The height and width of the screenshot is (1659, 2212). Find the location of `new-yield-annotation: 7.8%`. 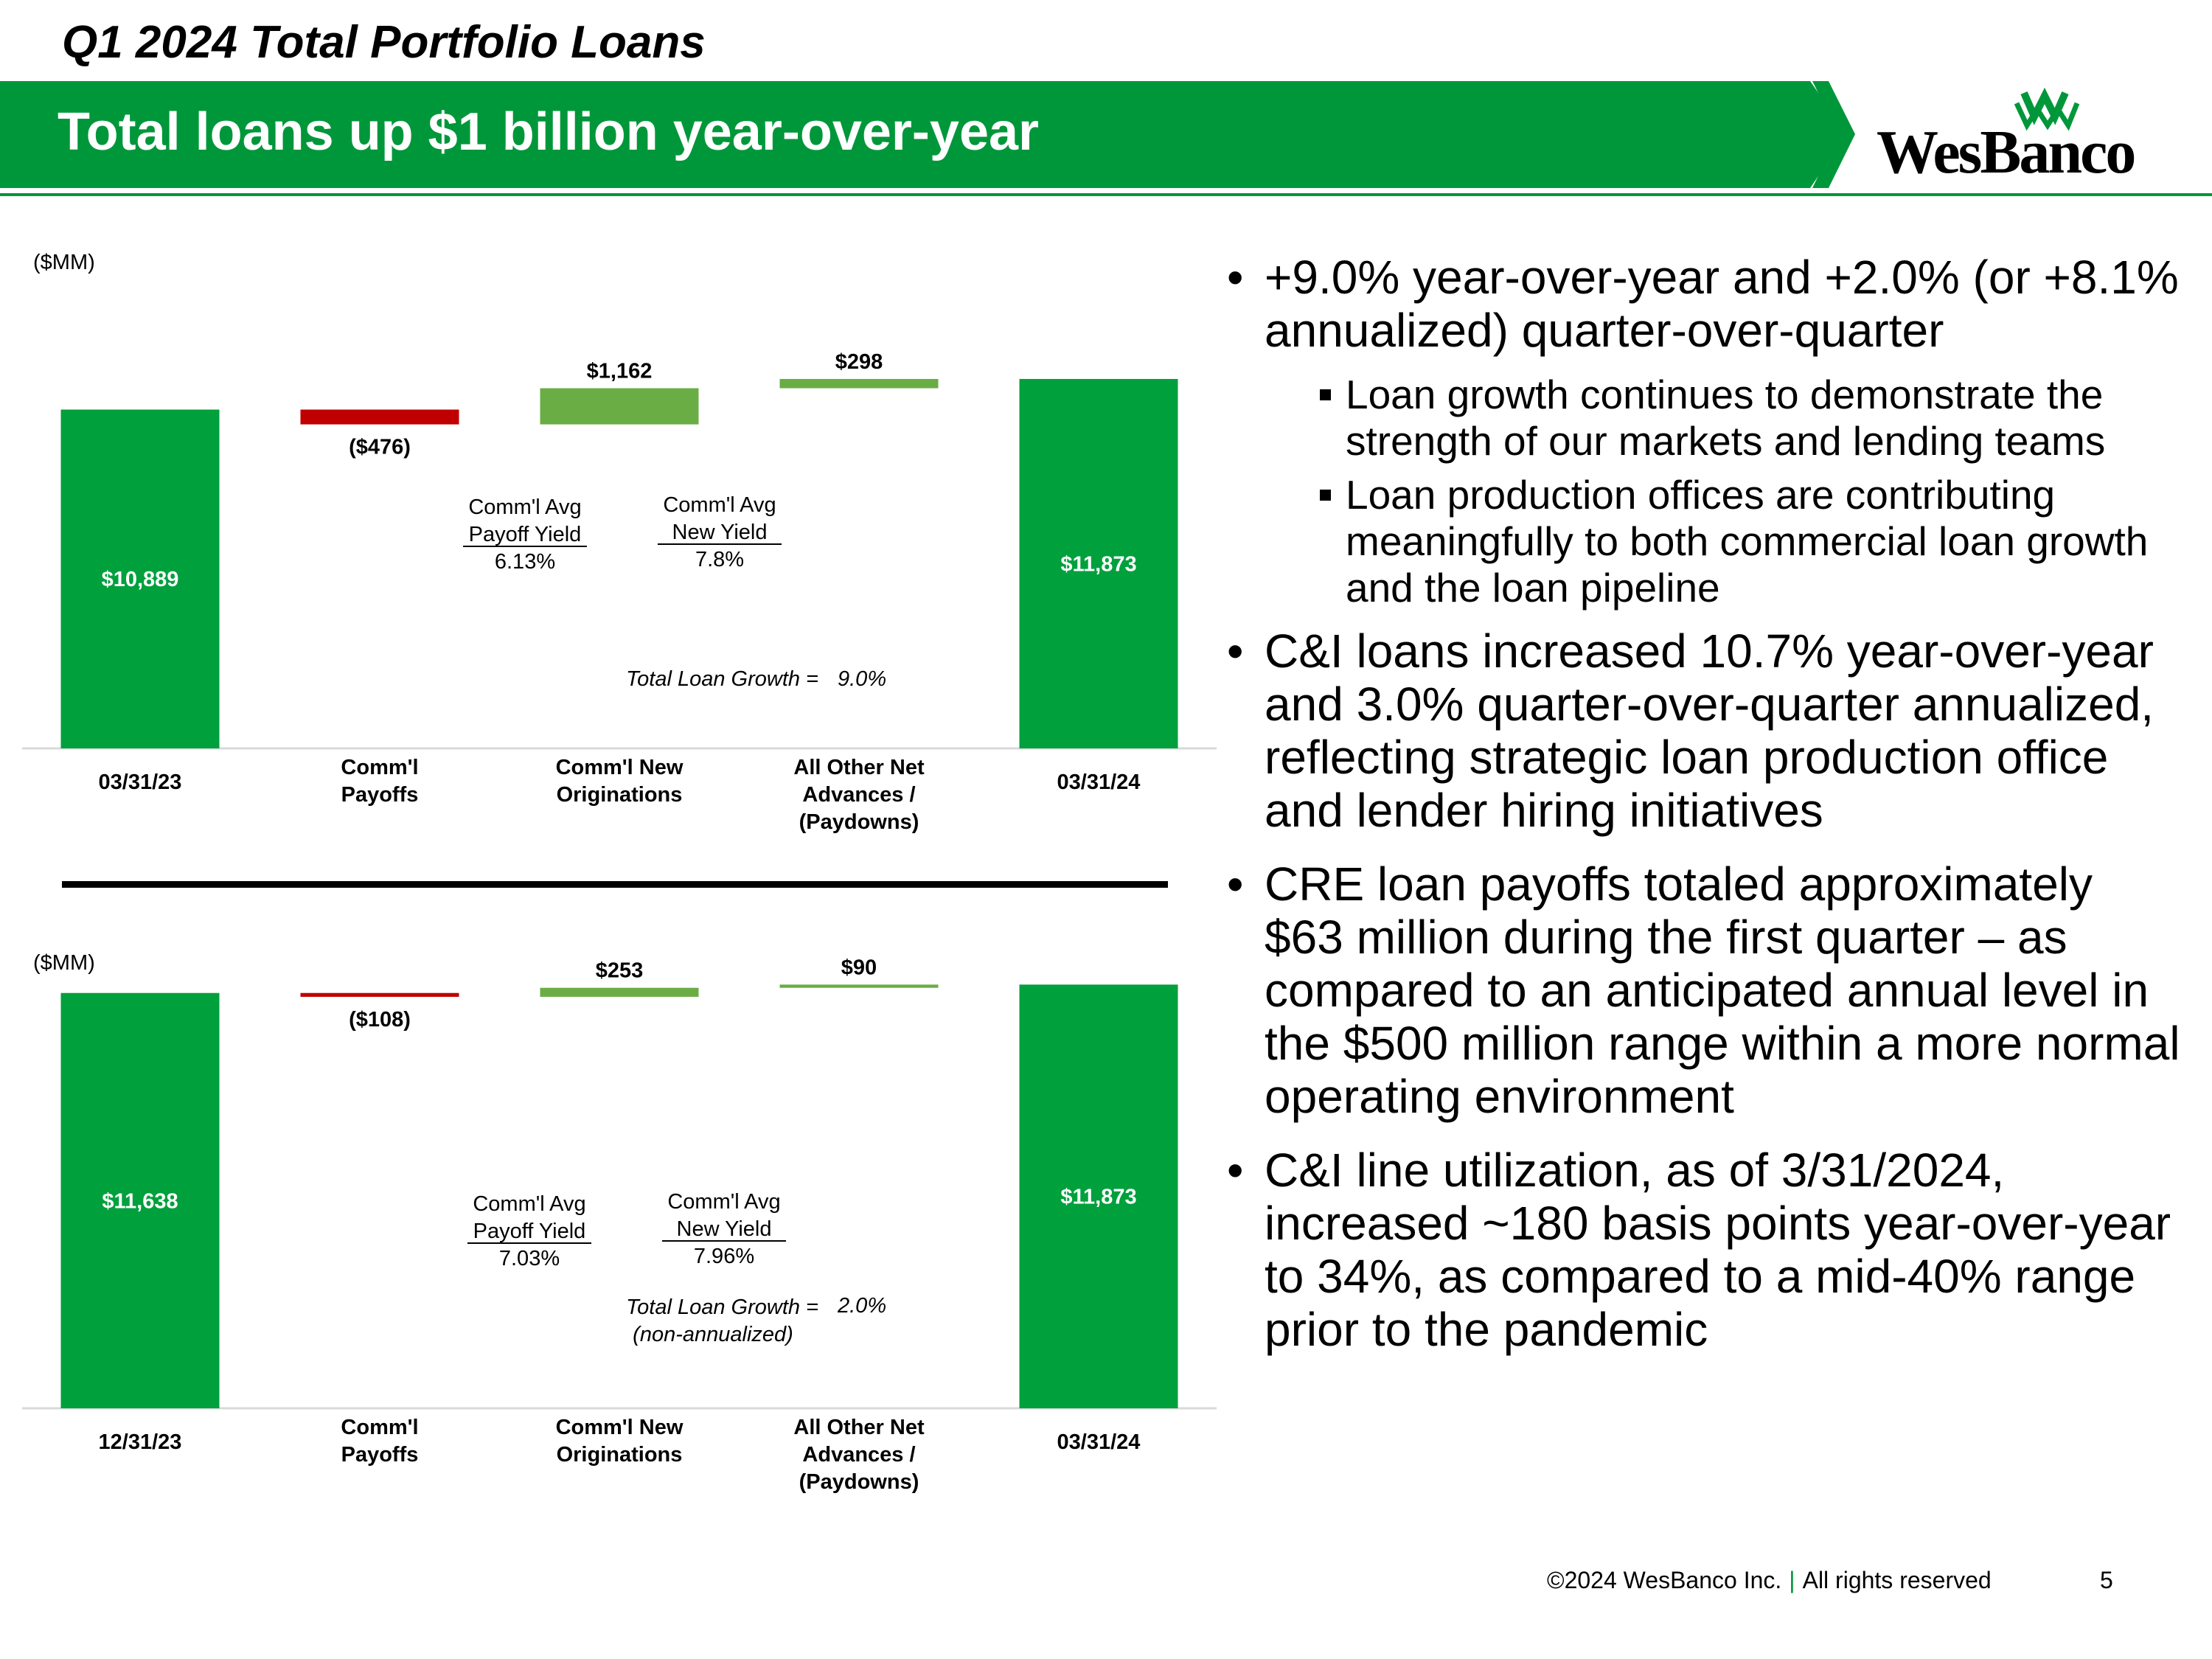

new-yield-annotation: 7.8% is located at coordinates (719, 559).